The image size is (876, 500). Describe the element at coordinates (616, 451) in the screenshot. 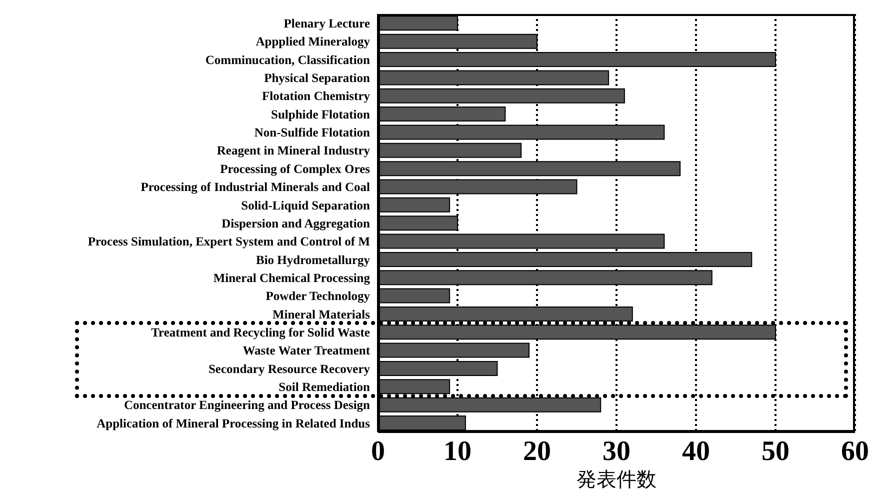

I see `x-tick-label: 30` at that location.